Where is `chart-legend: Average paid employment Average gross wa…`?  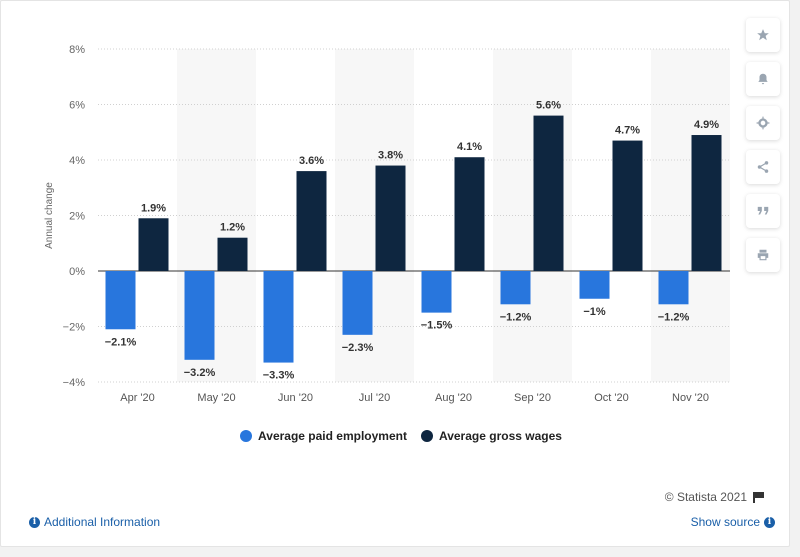 chart-legend: Average paid employment Average gross wa… is located at coordinates (400, 436).